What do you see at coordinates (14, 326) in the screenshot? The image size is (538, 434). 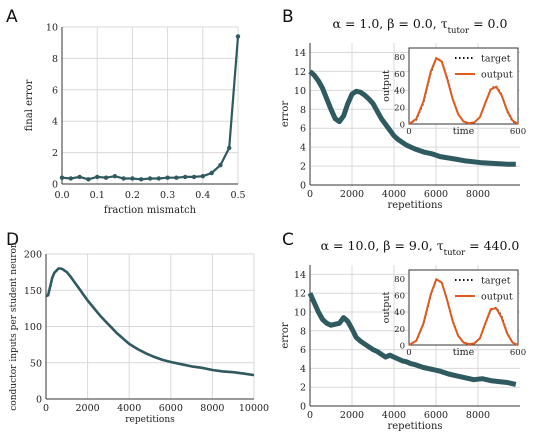 I see `d-ylabel: conductor inputs per student neuron` at bounding box center [14, 326].